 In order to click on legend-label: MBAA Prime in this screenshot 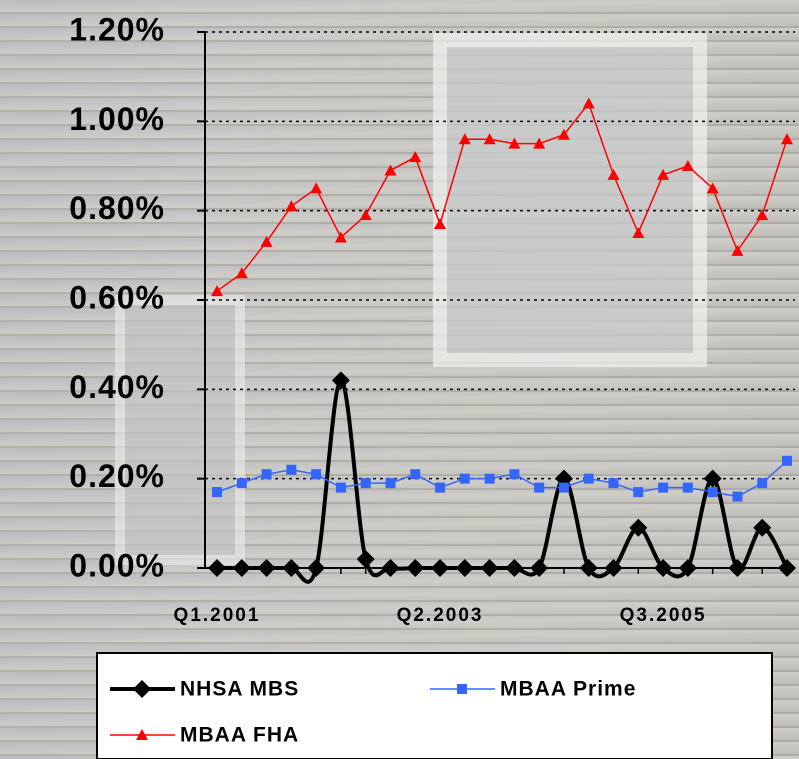, I will do `click(568, 689)`.